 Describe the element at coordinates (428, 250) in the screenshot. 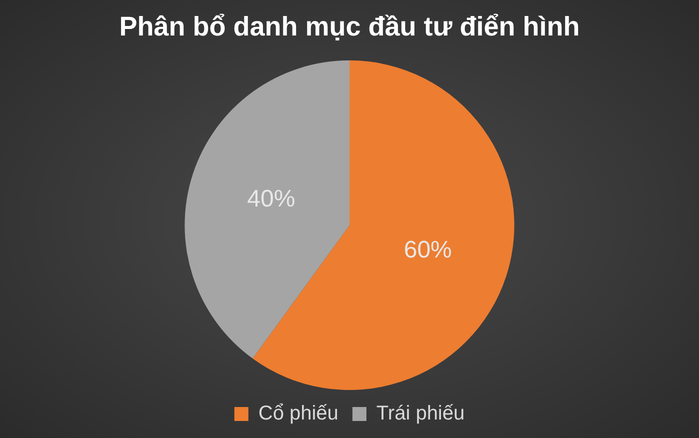

I see `data-label: 60%` at that location.